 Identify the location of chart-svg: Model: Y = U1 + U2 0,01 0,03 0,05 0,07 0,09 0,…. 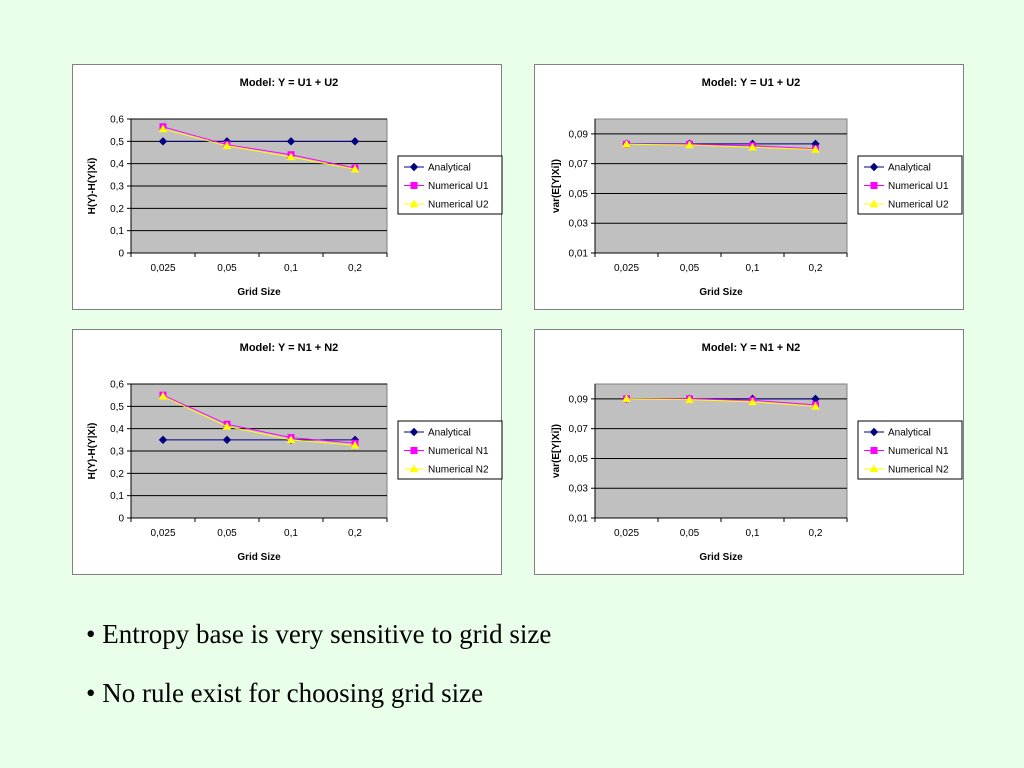
(757, 187).